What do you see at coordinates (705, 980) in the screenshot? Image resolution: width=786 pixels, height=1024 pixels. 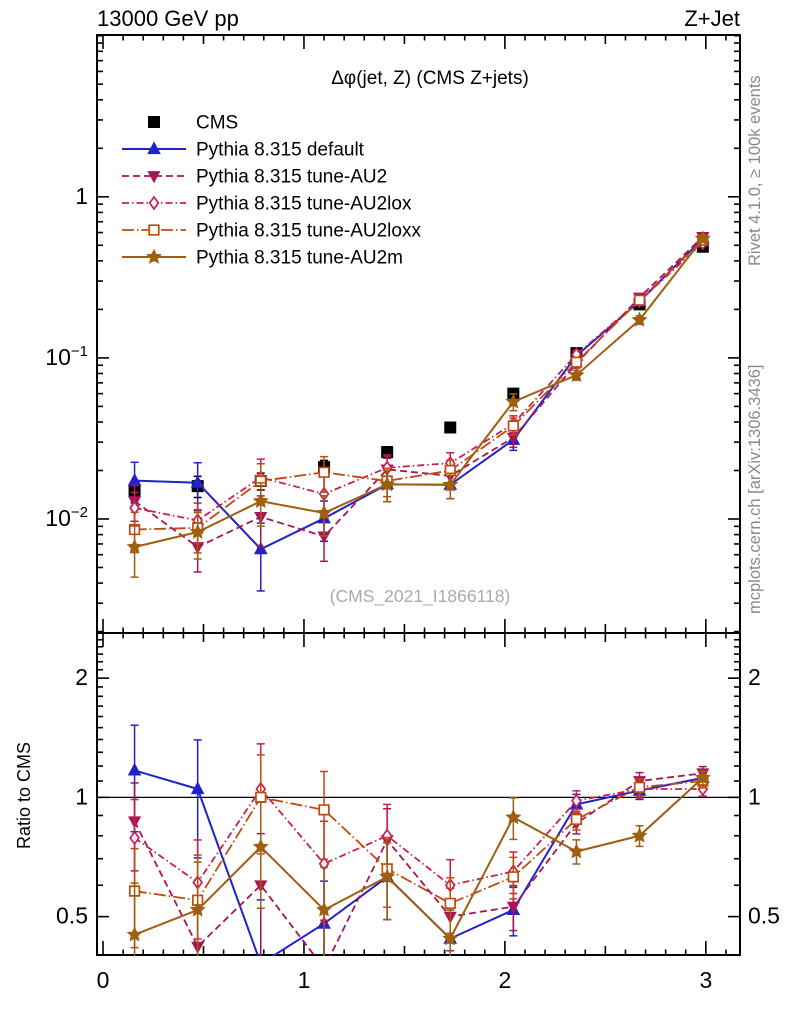 I see `x-tick-label: 3` at bounding box center [705, 980].